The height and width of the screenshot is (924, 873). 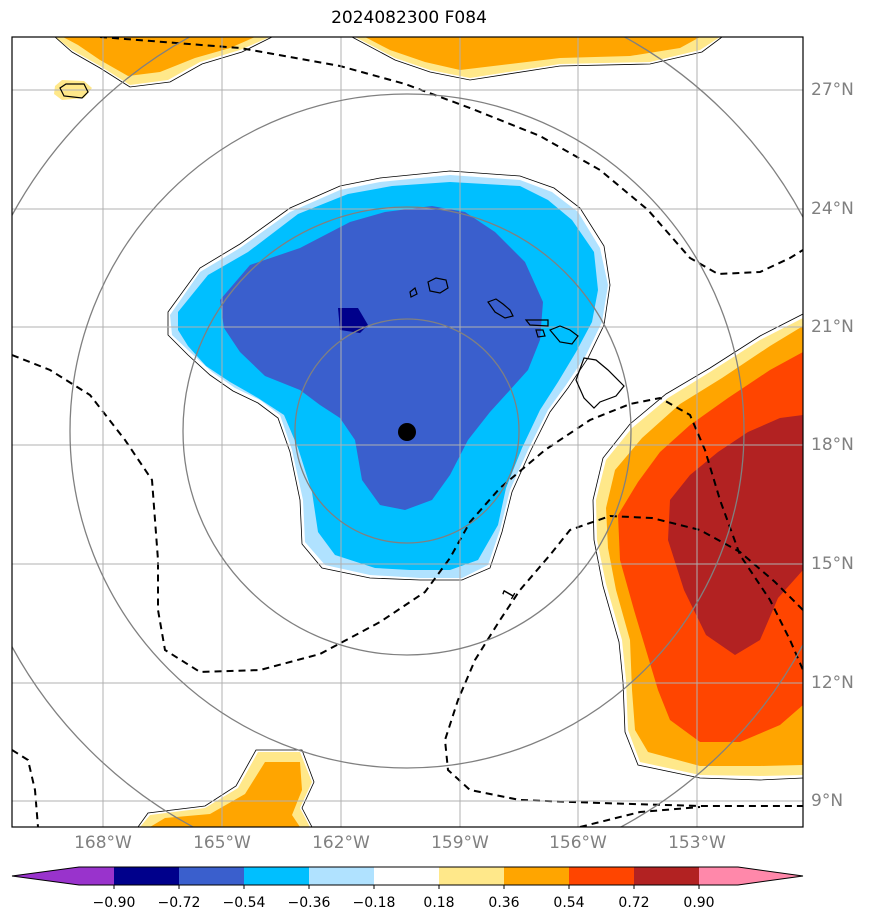 I want to click on island-northwest, so click(x=74, y=91).